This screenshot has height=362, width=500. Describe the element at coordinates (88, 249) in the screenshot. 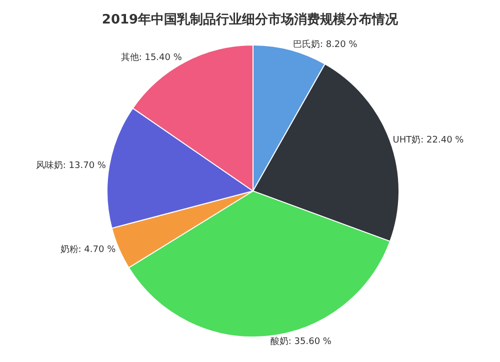

I see `slice-label: 奶粉: 4.70 %` at that location.